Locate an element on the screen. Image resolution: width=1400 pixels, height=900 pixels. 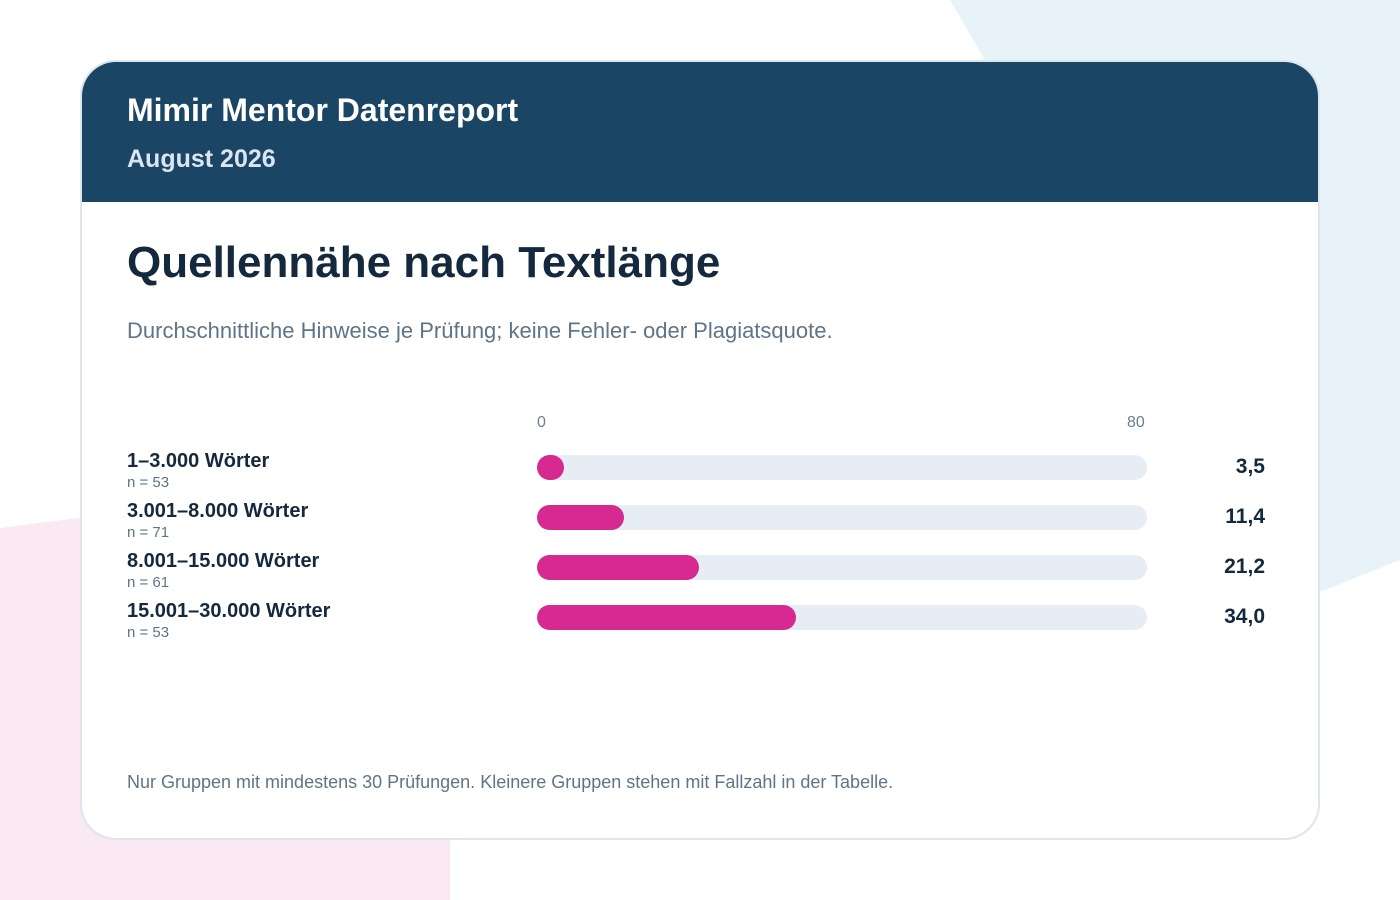
bar-value-label: 3,5 is located at coordinates (1250, 466).